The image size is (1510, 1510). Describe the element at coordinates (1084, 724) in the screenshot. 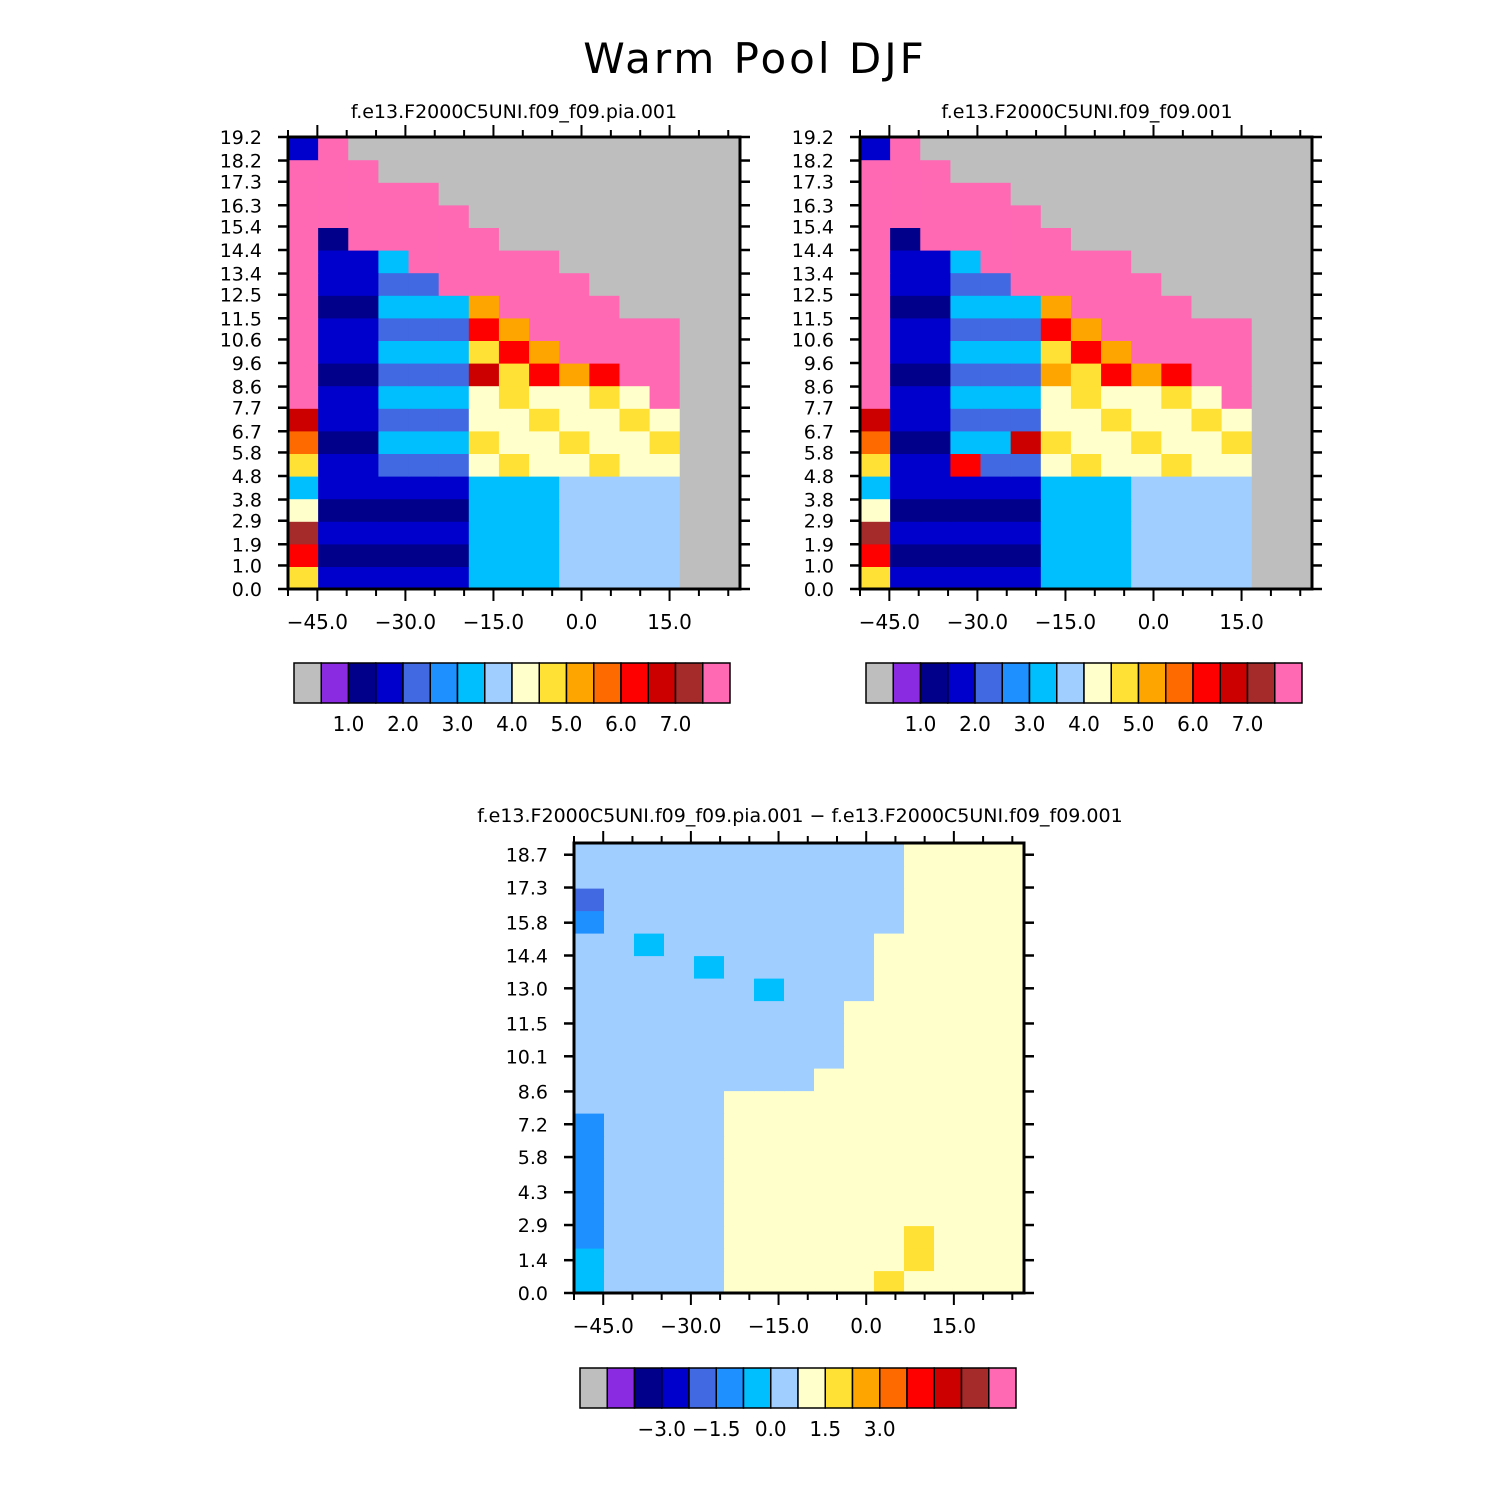

I see `colorbar-label: 4.0` at that location.